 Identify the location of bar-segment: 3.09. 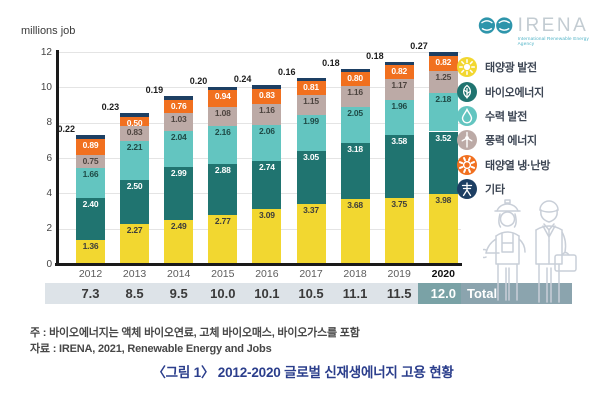
(267, 236).